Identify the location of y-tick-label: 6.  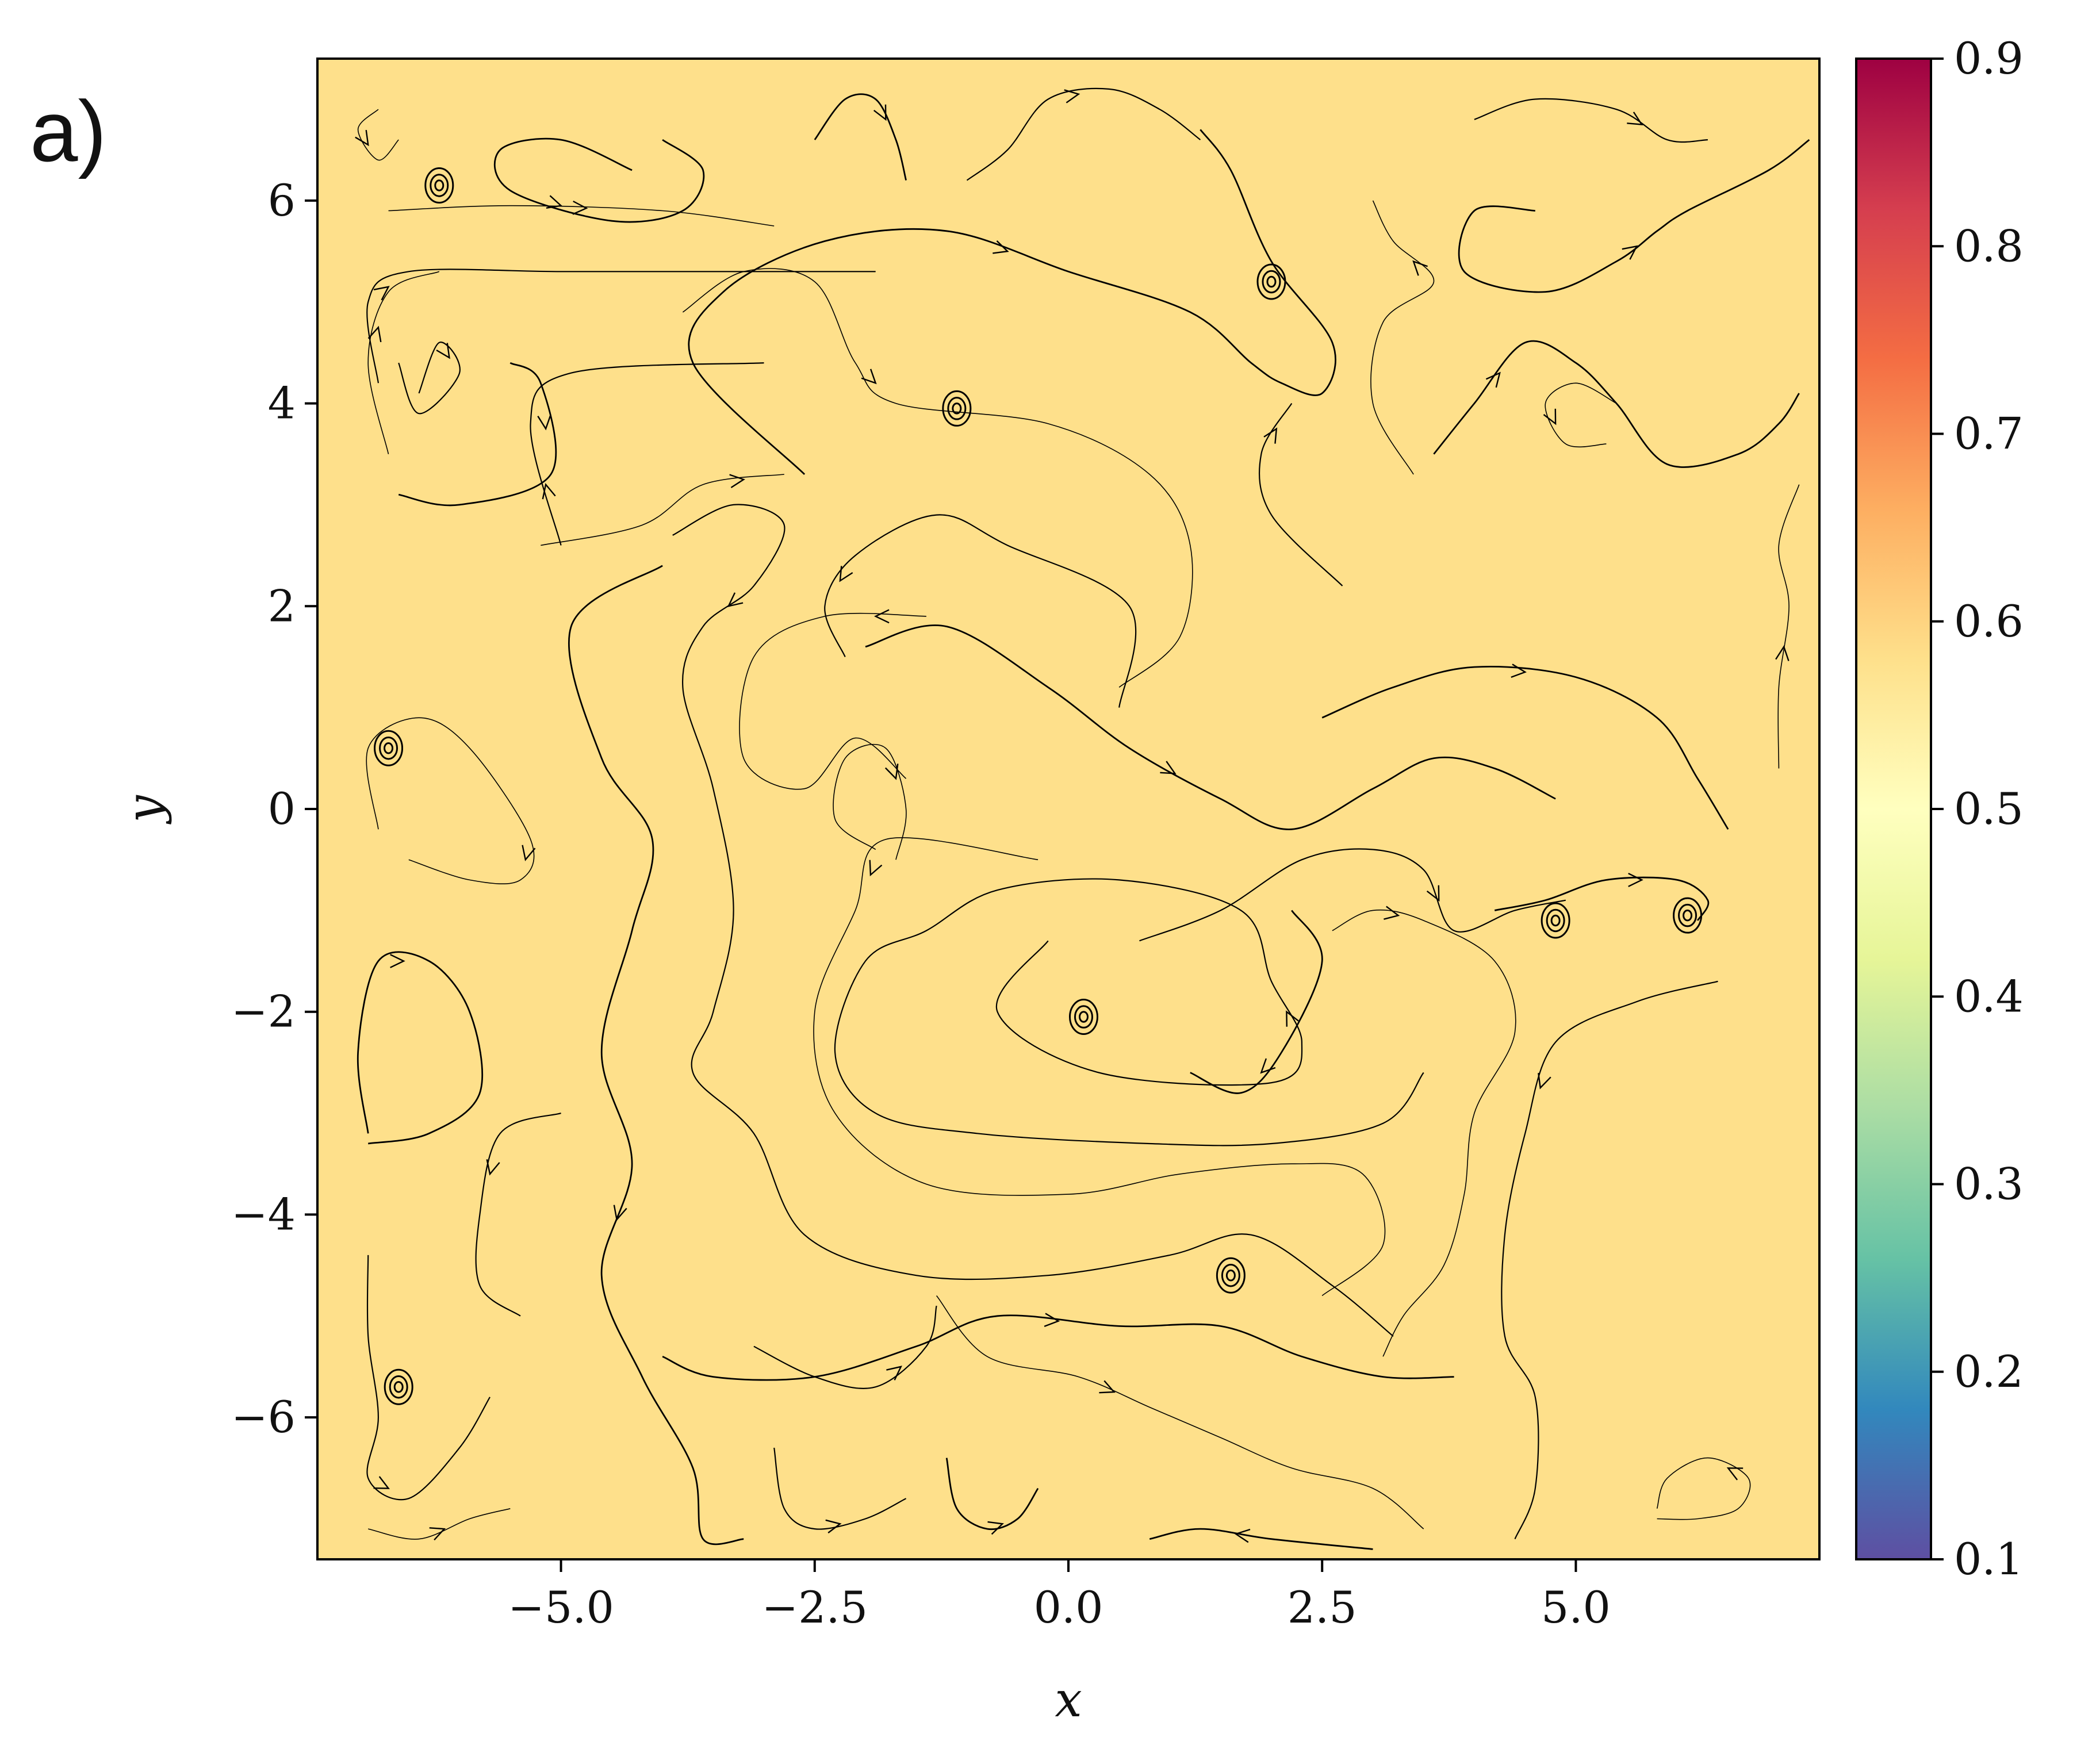
(282, 201).